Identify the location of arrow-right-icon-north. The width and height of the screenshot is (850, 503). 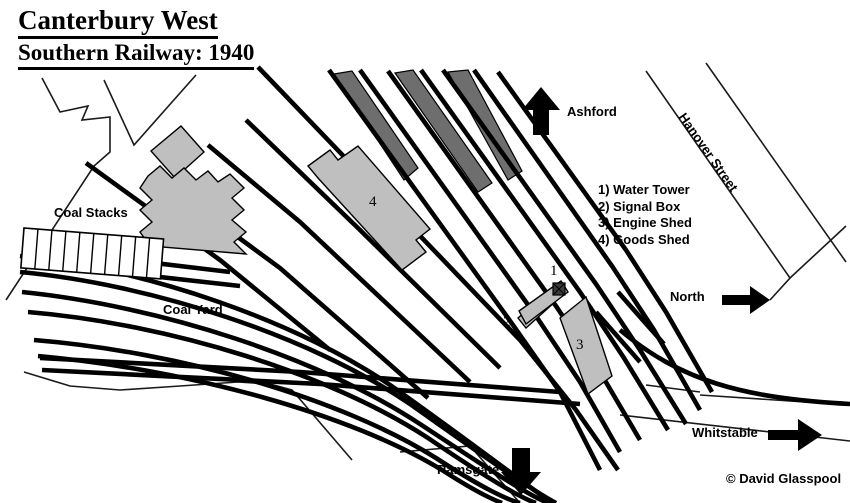
(746, 300).